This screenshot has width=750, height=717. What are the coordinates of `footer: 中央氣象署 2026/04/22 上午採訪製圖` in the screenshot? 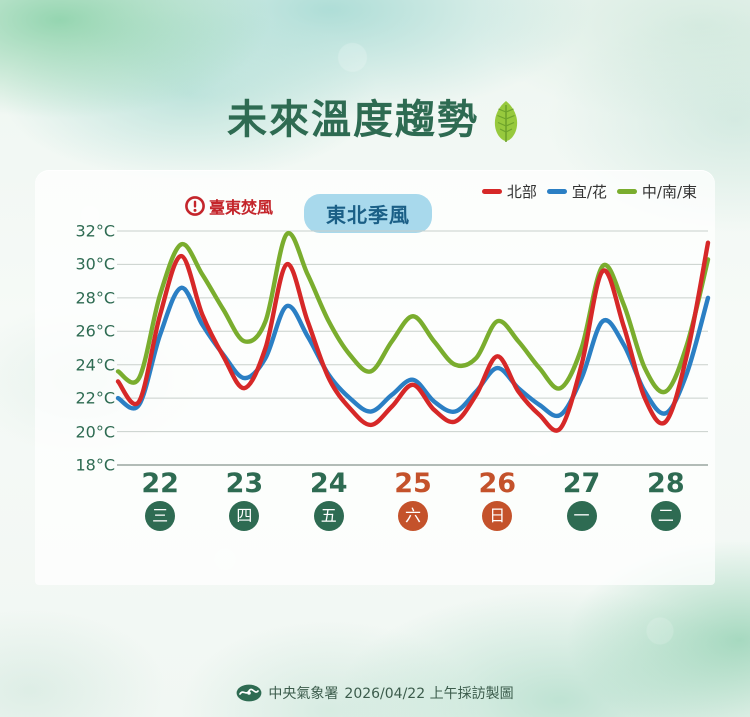 It's located at (375, 693).